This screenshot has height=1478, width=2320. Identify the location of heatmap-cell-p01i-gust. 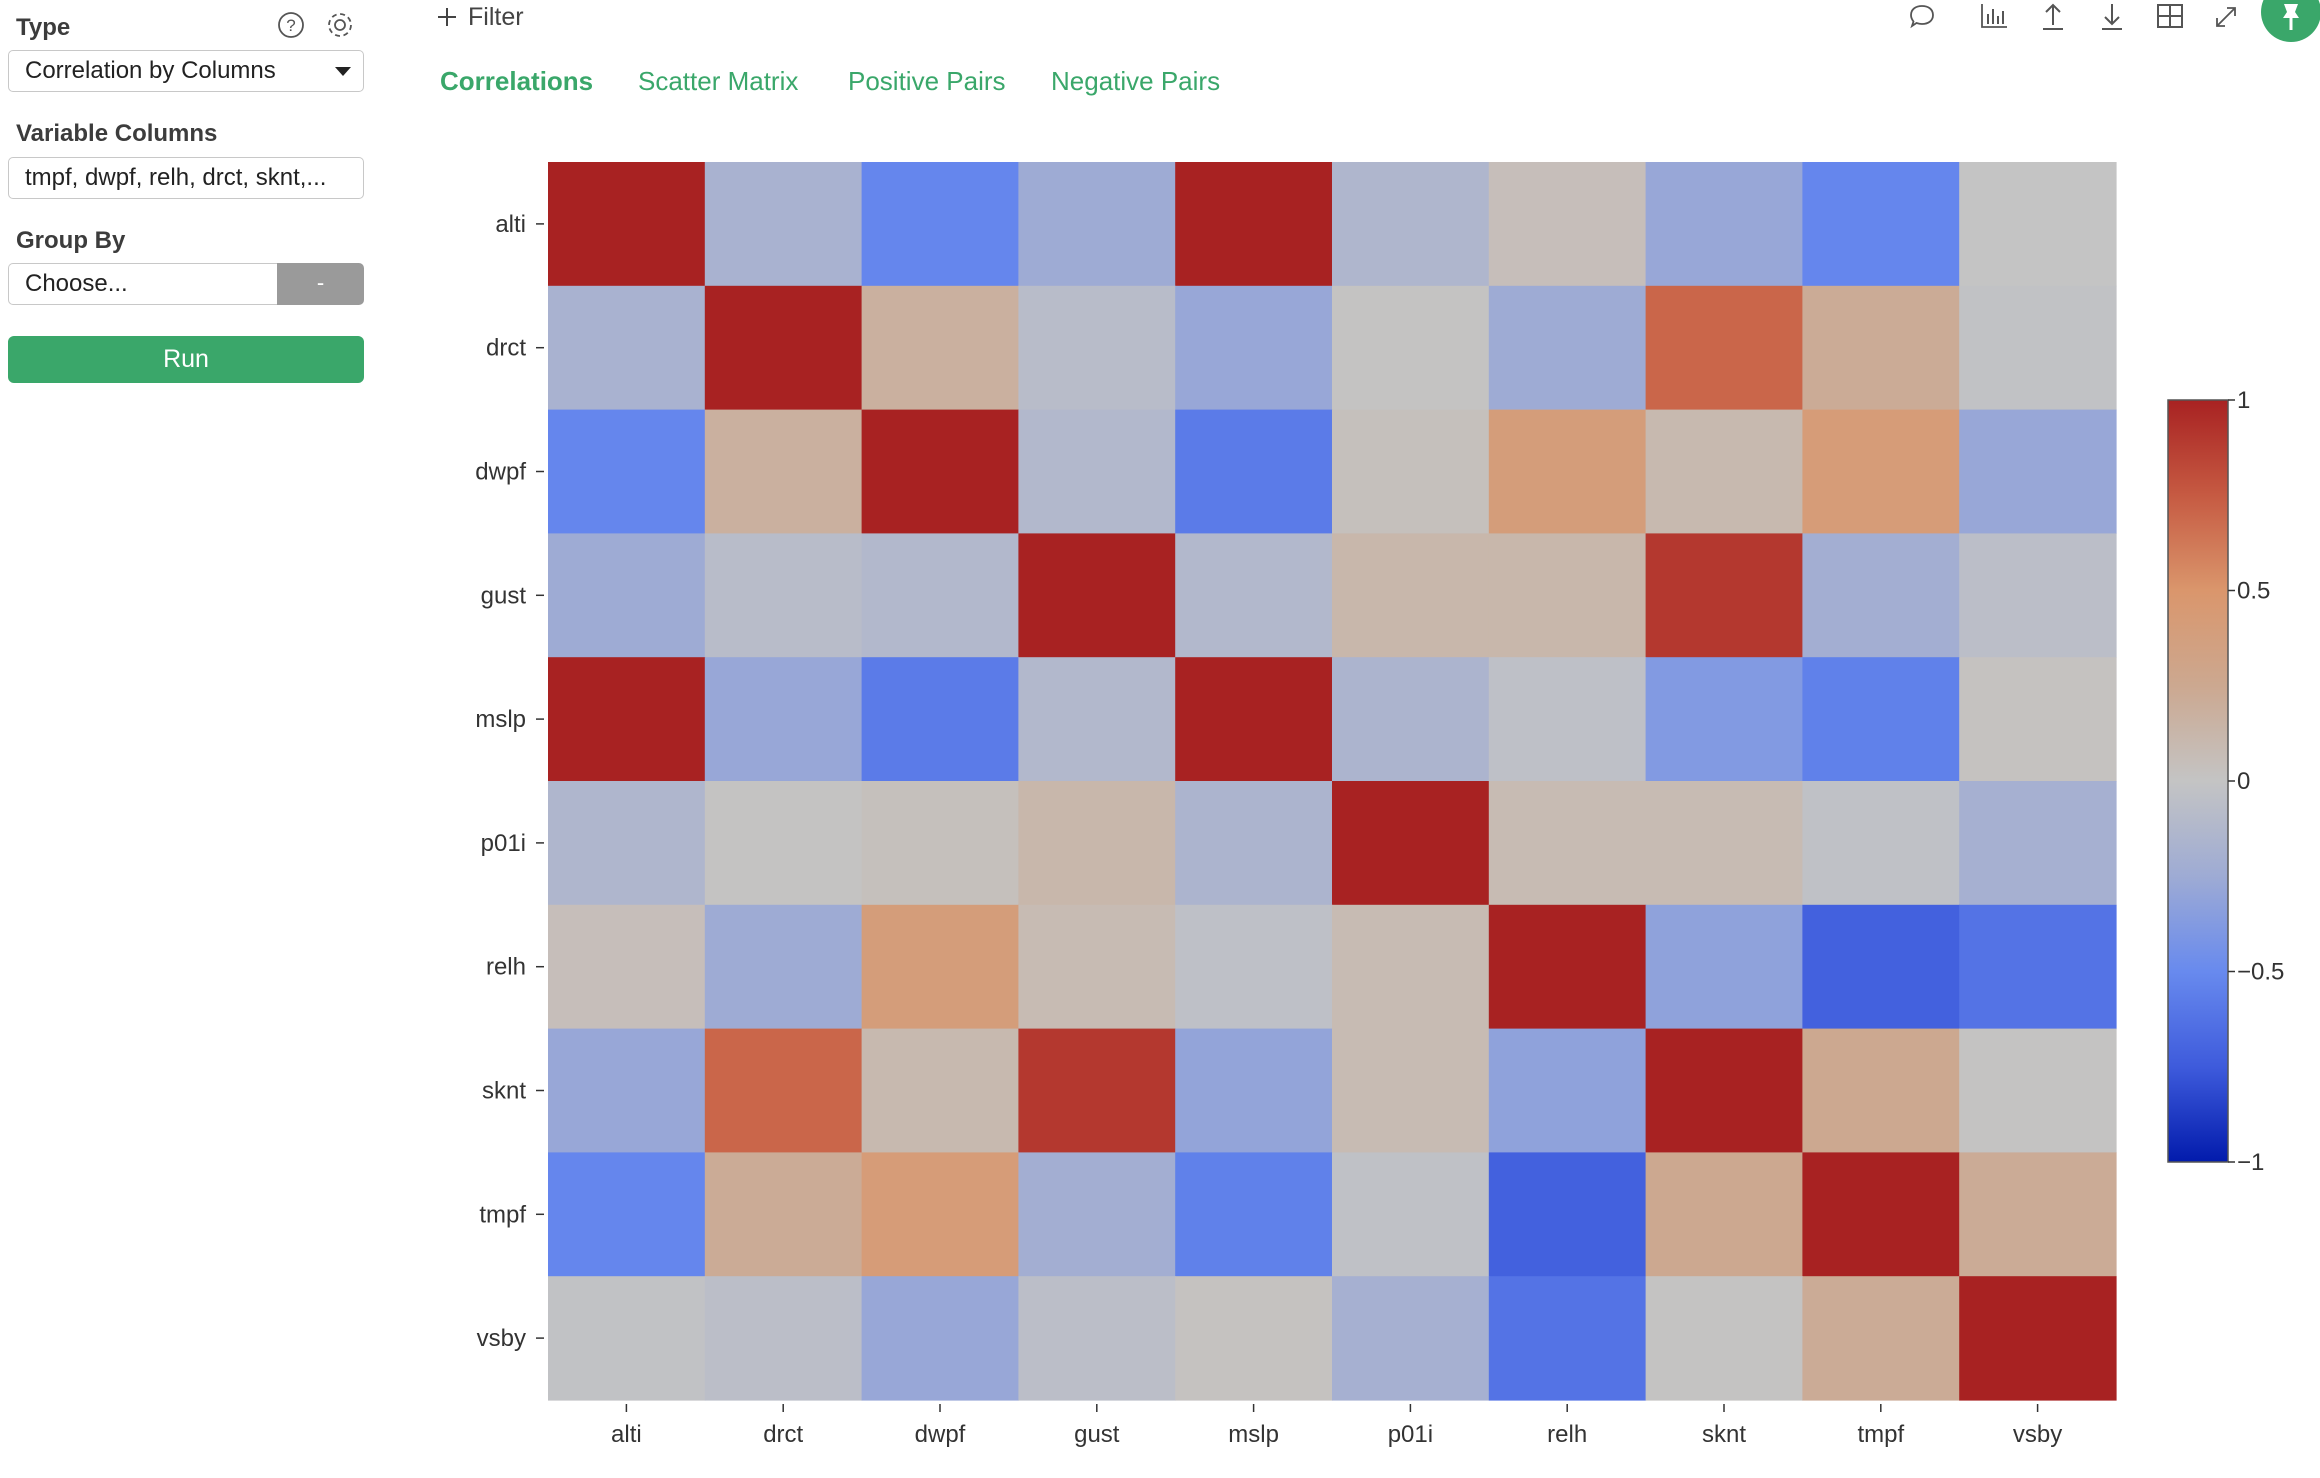
(1097, 843).